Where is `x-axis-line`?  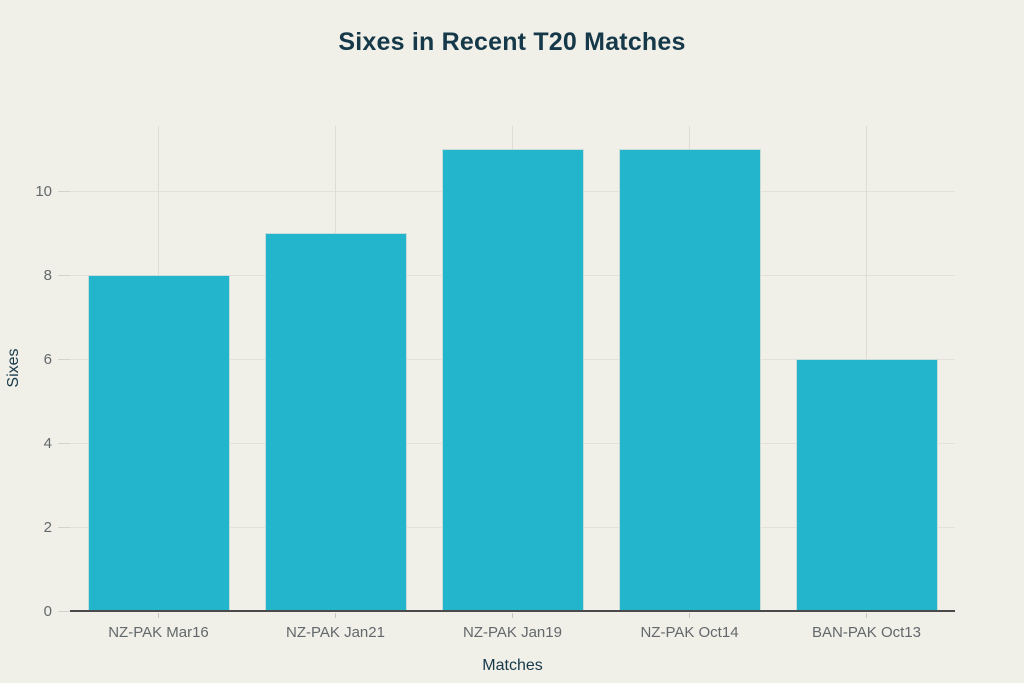
x-axis-line is located at coordinates (512, 611).